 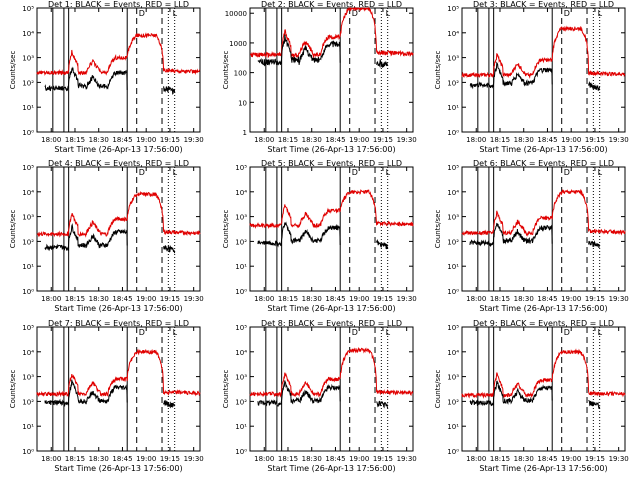 I want to click on panel-title: Det 2: BLACK = Events, RED = LLD, so click(x=331, y=4).